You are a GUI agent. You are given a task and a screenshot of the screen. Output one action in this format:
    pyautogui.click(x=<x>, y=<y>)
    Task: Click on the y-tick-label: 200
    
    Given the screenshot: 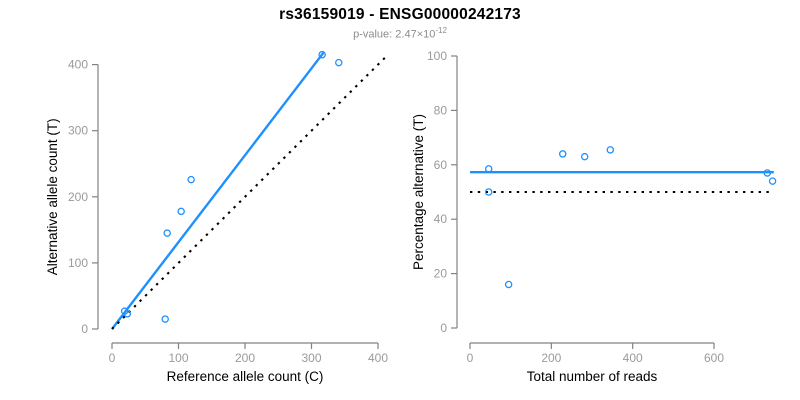 What is the action you would take?
    pyautogui.click(x=78, y=197)
    